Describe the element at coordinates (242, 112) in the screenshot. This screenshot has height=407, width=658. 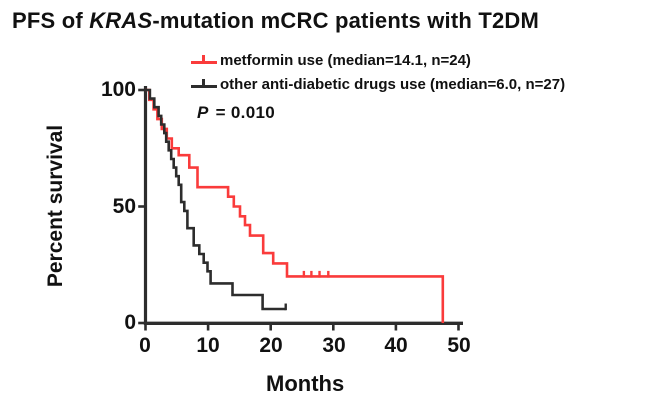
I see `p-value-number: = 0.010` at that location.